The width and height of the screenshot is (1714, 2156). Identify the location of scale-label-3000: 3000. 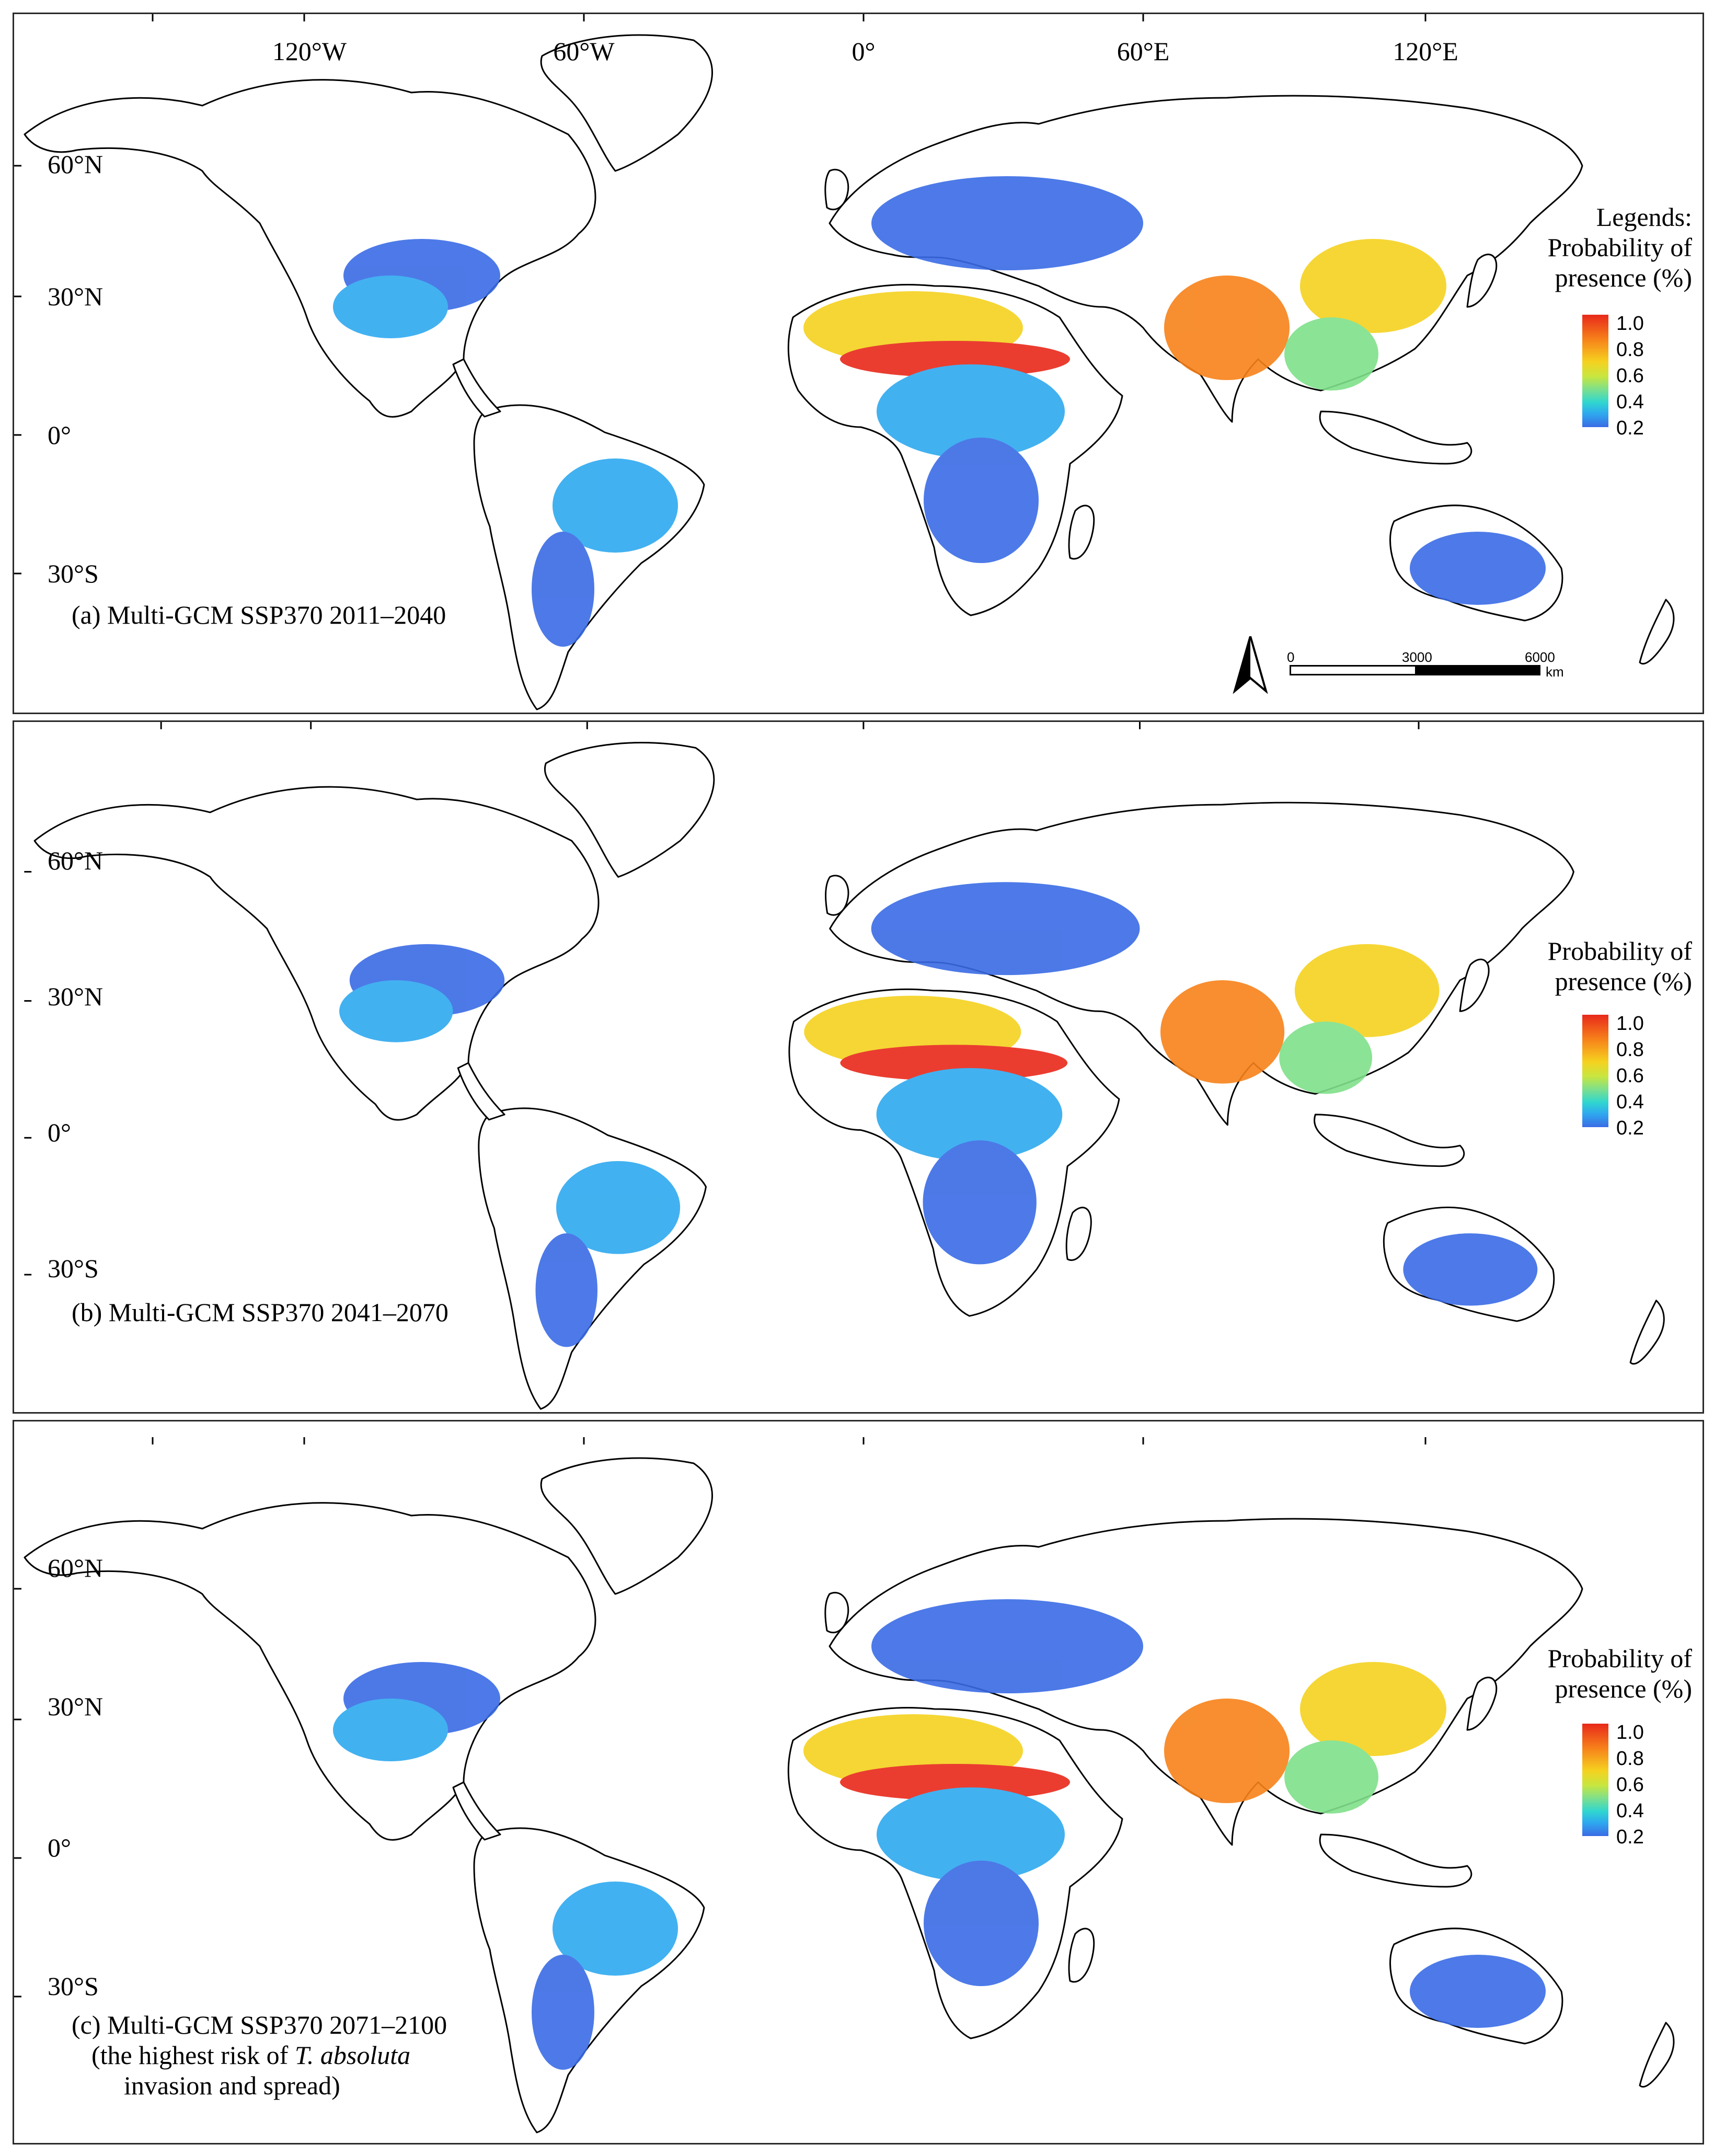
(1417, 657).